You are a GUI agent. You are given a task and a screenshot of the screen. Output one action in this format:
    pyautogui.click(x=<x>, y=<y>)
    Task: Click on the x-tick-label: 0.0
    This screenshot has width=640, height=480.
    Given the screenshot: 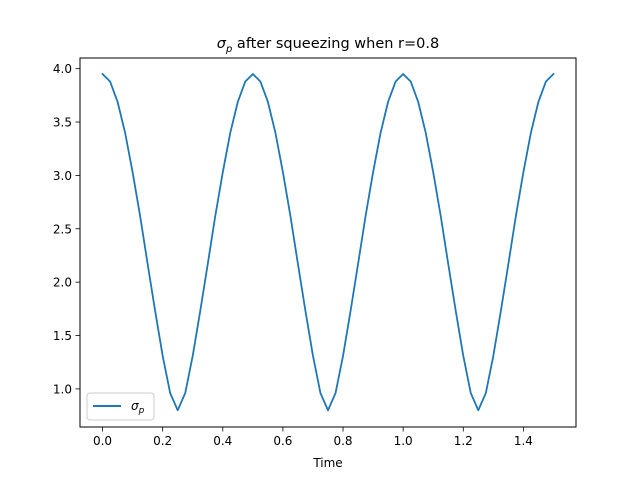 What is the action you would take?
    pyautogui.click(x=102, y=441)
    